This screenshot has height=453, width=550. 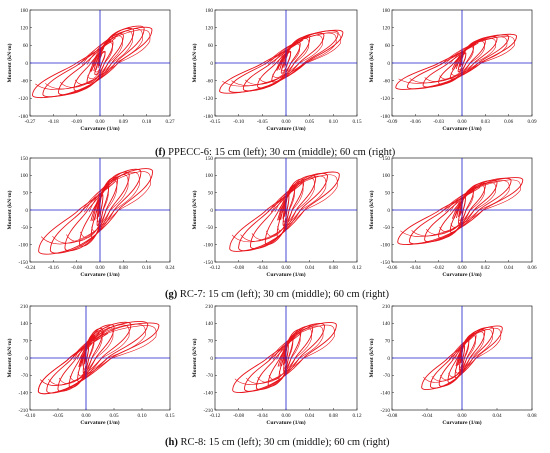 I want to click on x-tick-label: 0.15, so click(x=169, y=416).